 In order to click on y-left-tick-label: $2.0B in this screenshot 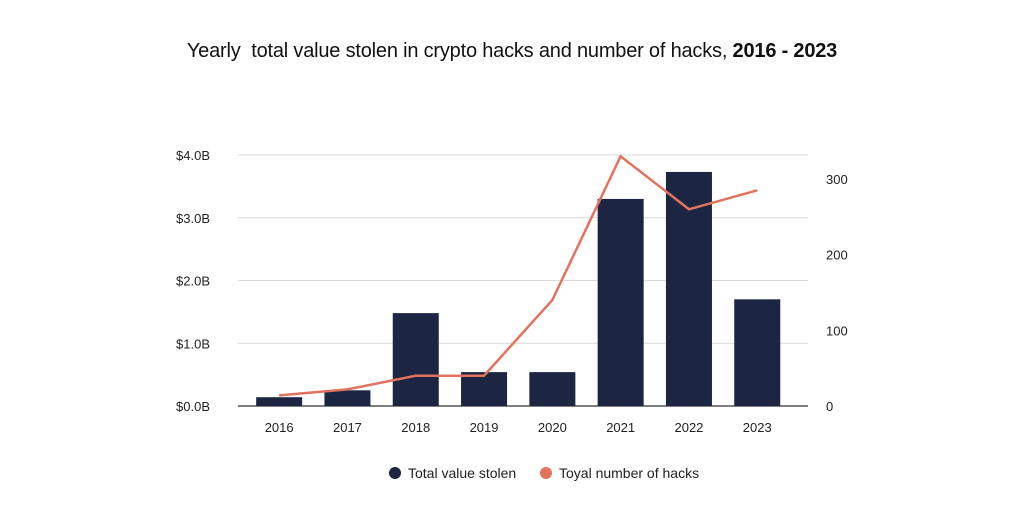, I will do `click(193, 281)`.